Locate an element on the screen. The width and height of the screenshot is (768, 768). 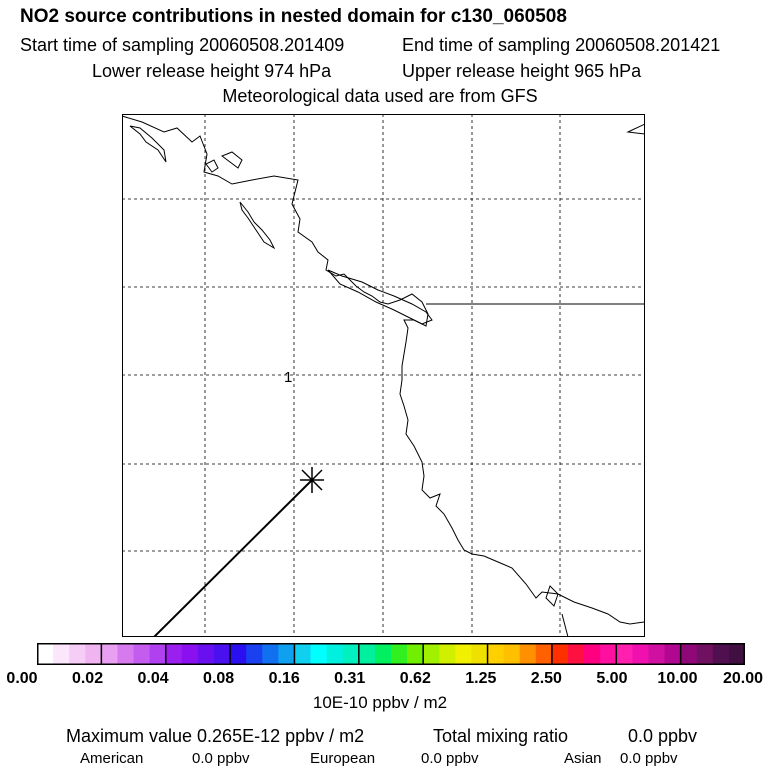
color-scale-tick-label: 0.02 is located at coordinates (87, 678).